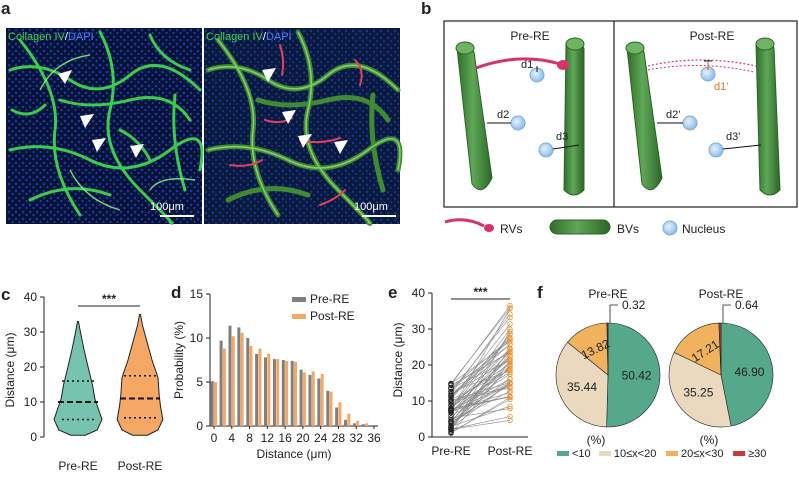  What do you see at coordinates (419, 329) in the screenshot?
I see `e-y-tick-label: 30` at bounding box center [419, 329].